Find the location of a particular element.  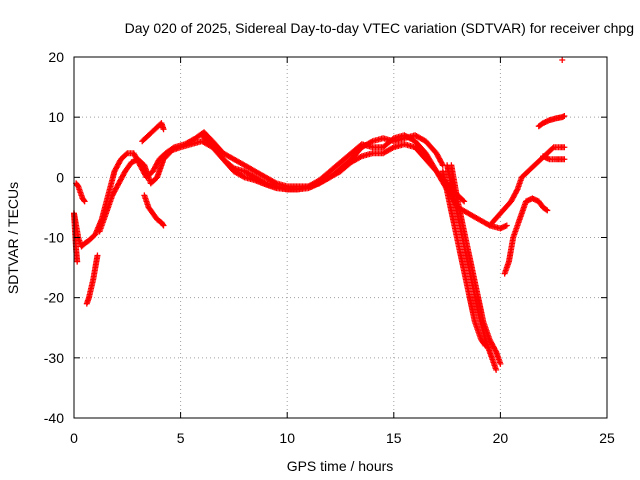

x-tick-label: 15 is located at coordinates (394, 438).